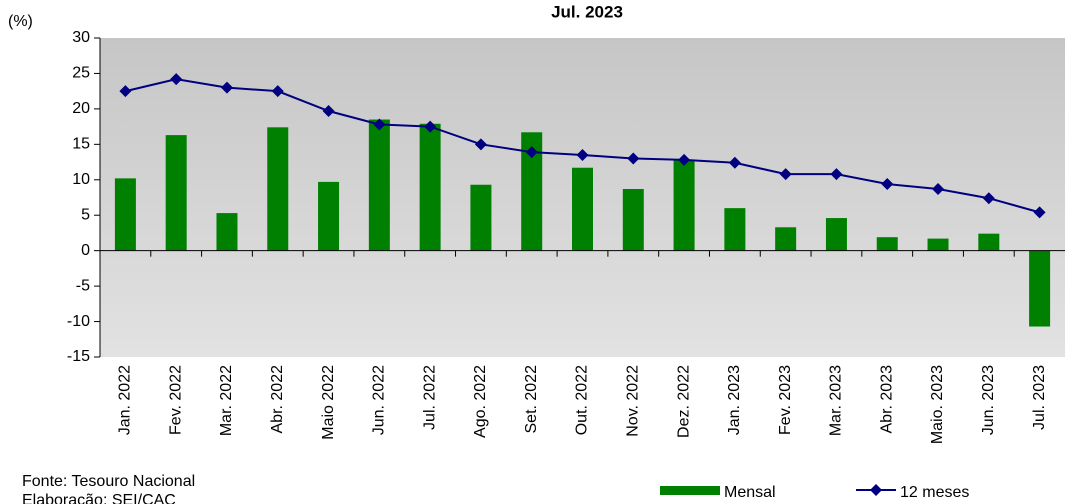 This screenshot has height=504, width=1065. I want to click on x-tick-label: Mar. 2023, so click(836, 400).